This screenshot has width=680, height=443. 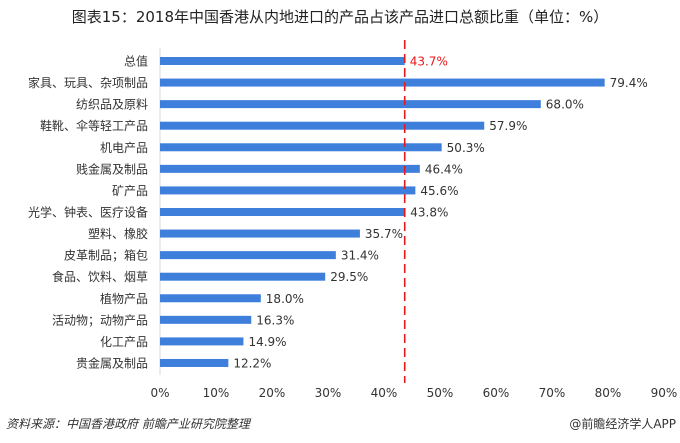 What do you see at coordinates (384, 234) in the screenshot?
I see `data-label: 35.7%` at bounding box center [384, 234].